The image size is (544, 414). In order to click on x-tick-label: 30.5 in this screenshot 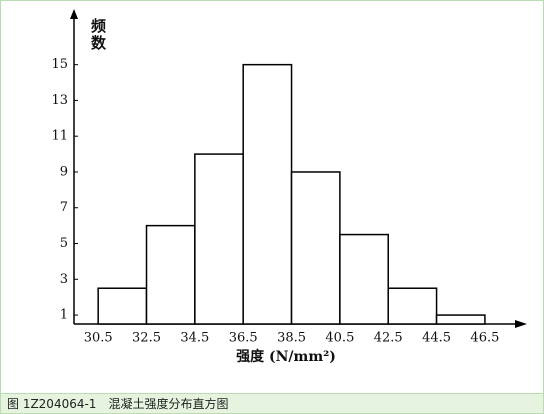, I will do `click(98, 338)`.